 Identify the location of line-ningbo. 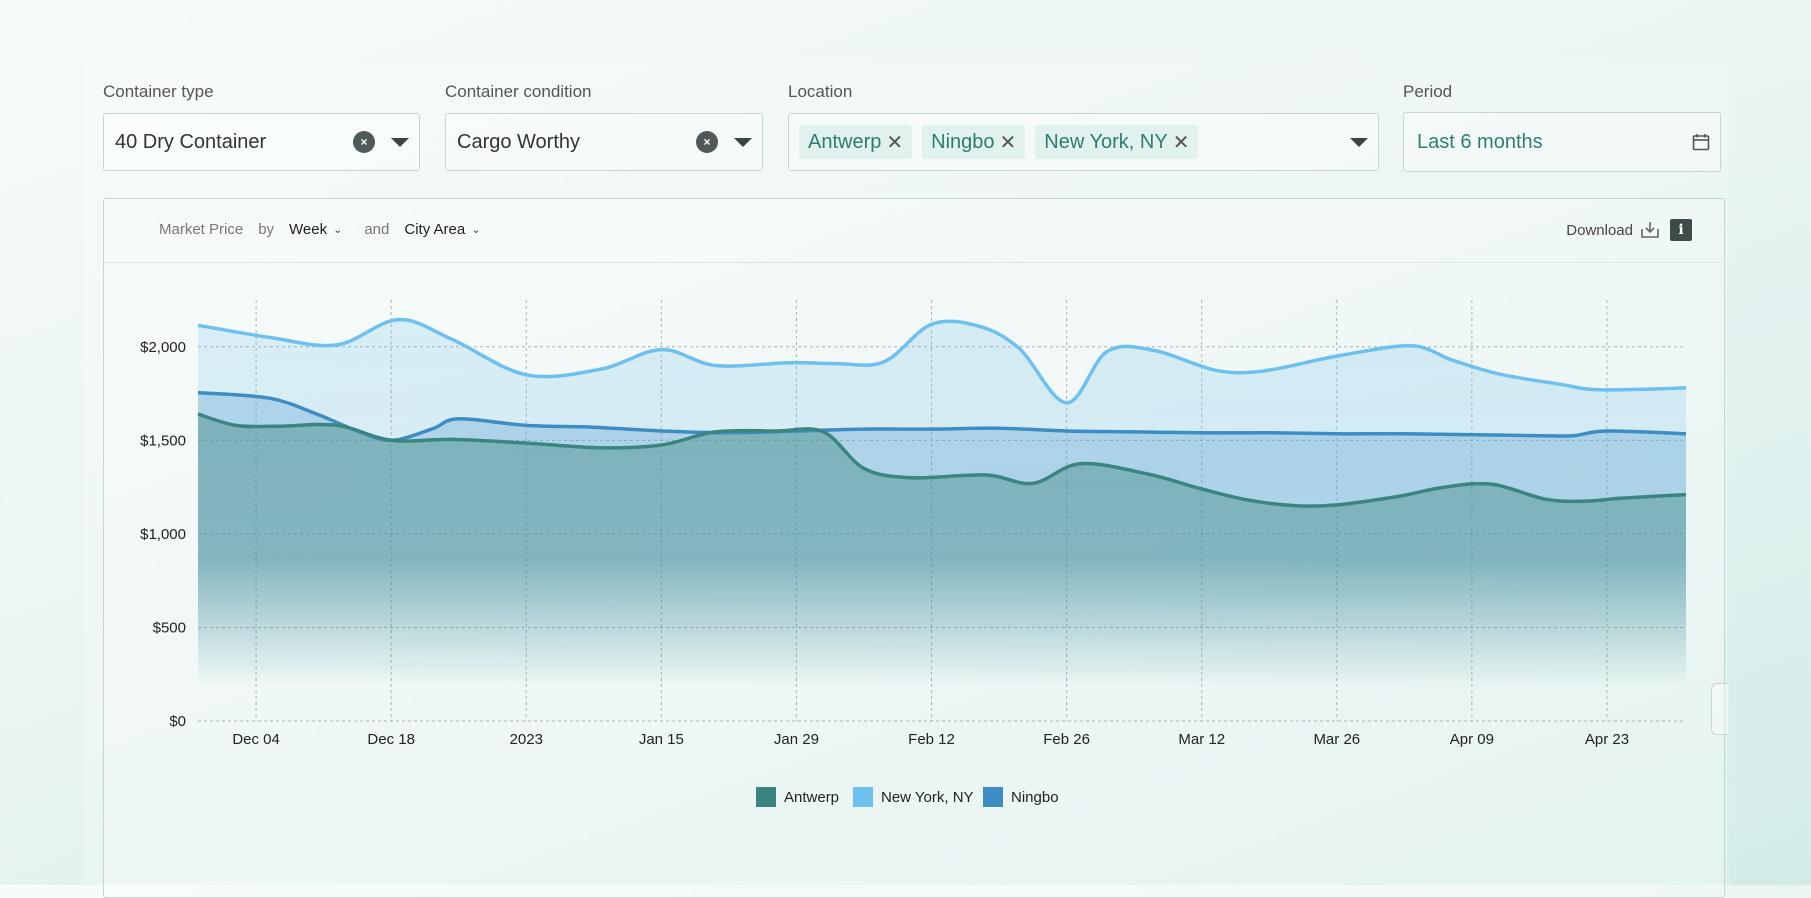
(942, 416).